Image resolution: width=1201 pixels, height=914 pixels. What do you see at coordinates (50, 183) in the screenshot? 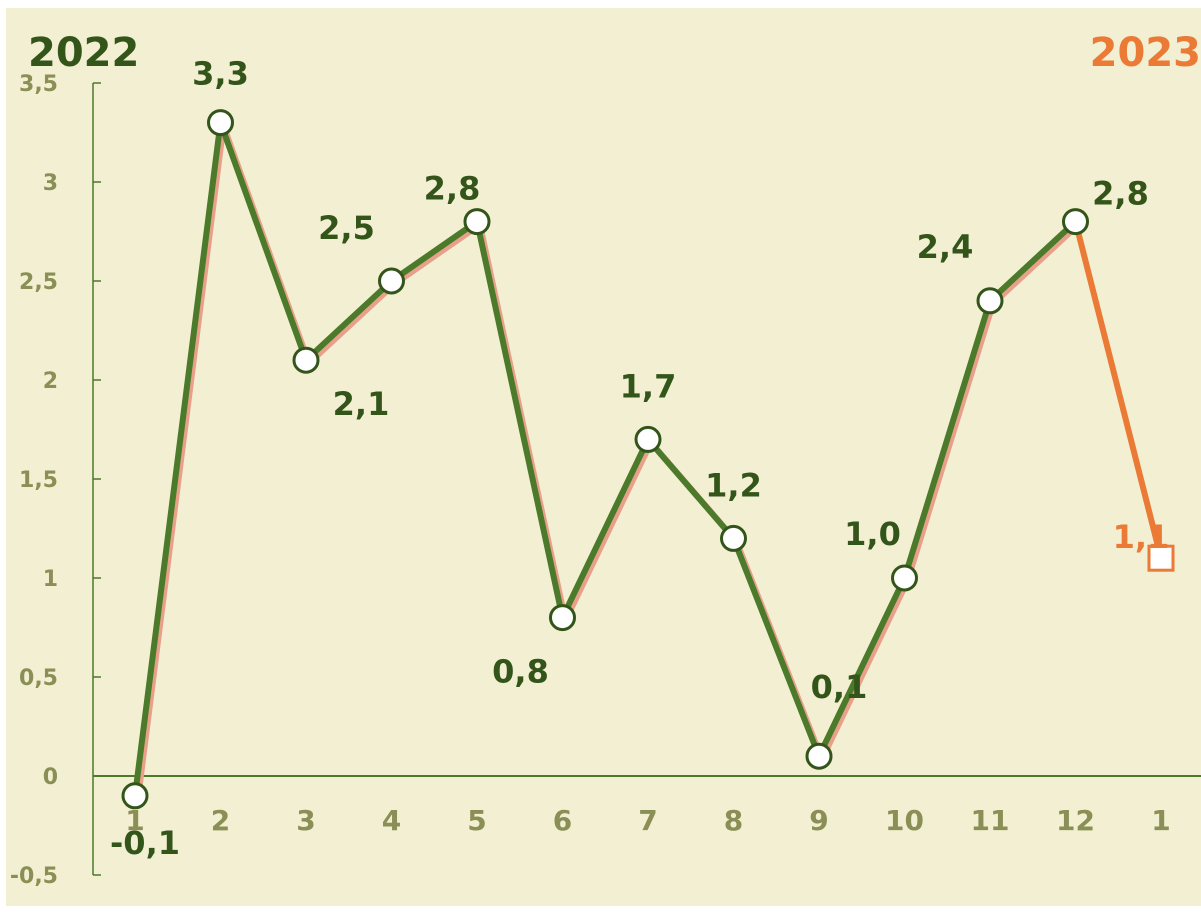
I see `y-tick-label: 3` at bounding box center [50, 183].